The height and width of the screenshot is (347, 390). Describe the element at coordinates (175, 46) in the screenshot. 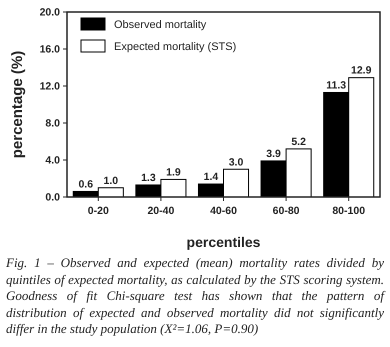

I see `legend-label: Expected mortality (STS)` at that location.